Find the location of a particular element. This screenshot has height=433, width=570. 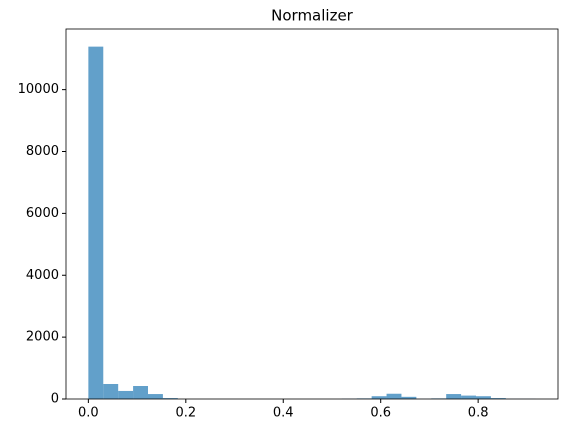

x-tick-label: 0.4 is located at coordinates (283, 413).